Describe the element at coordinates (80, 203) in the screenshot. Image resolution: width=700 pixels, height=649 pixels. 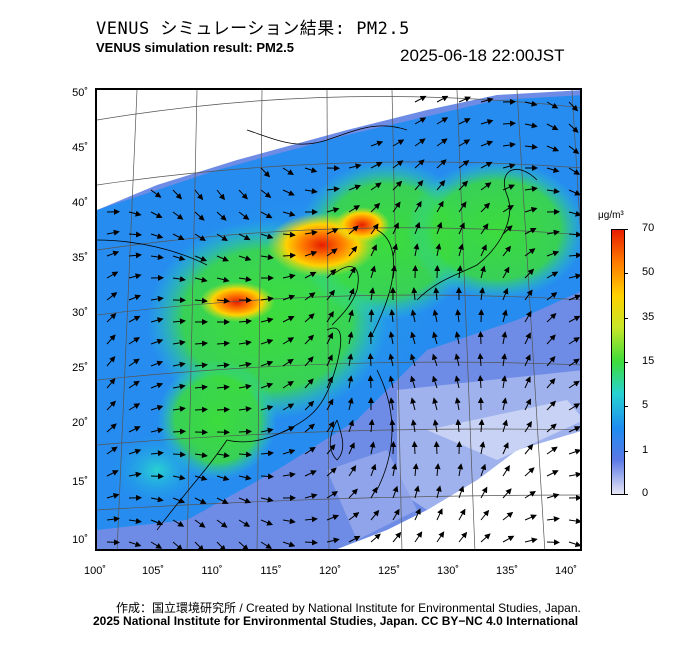
I see `lat-tick-label: 40˚` at that location.